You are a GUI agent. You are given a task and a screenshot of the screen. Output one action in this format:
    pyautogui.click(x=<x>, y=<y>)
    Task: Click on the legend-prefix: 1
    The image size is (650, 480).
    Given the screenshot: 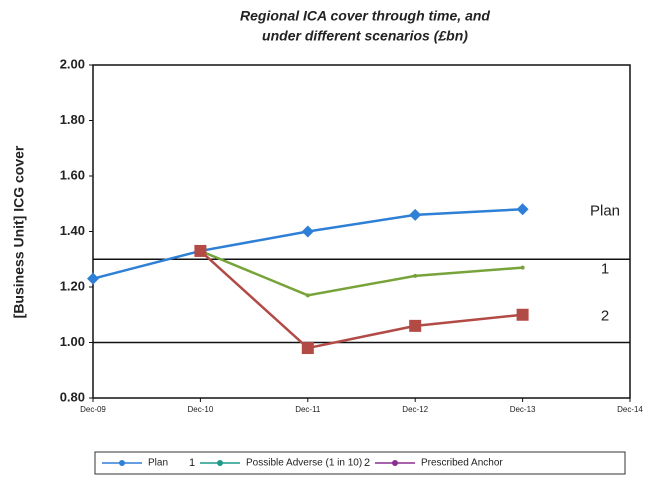 What is the action you would take?
    pyautogui.click(x=192, y=463)
    